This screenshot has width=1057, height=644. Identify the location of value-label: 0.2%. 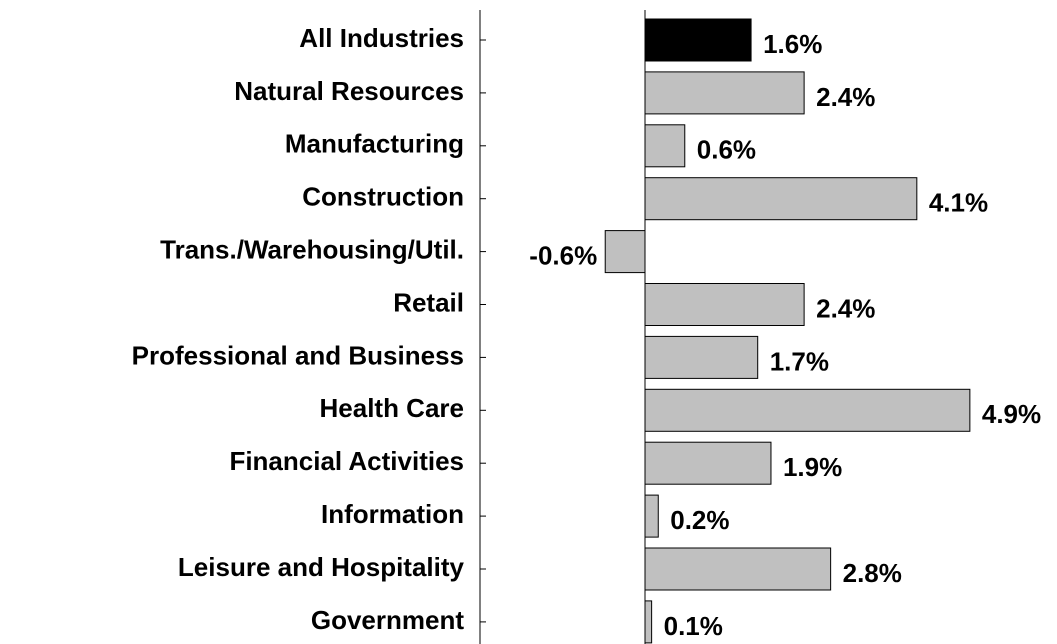
(699, 520).